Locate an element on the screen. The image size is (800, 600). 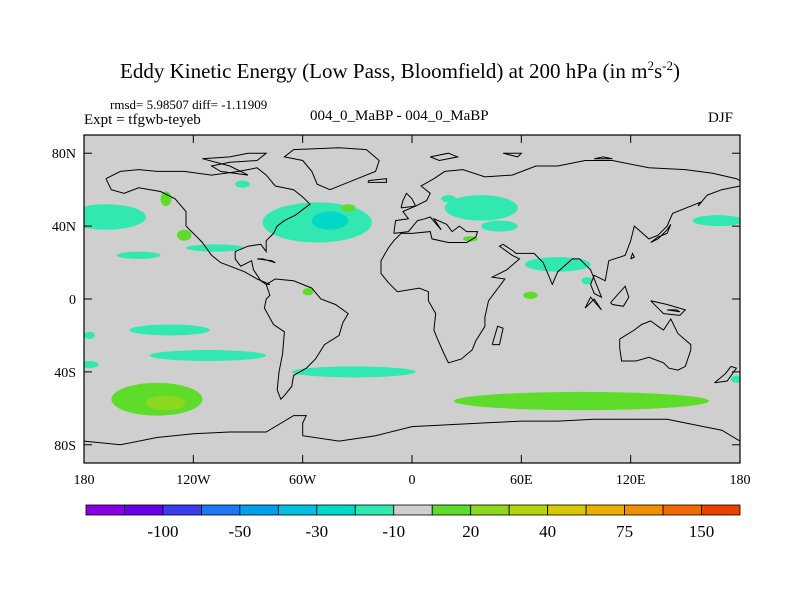
season-label: DJF is located at coordinates (721, 118).